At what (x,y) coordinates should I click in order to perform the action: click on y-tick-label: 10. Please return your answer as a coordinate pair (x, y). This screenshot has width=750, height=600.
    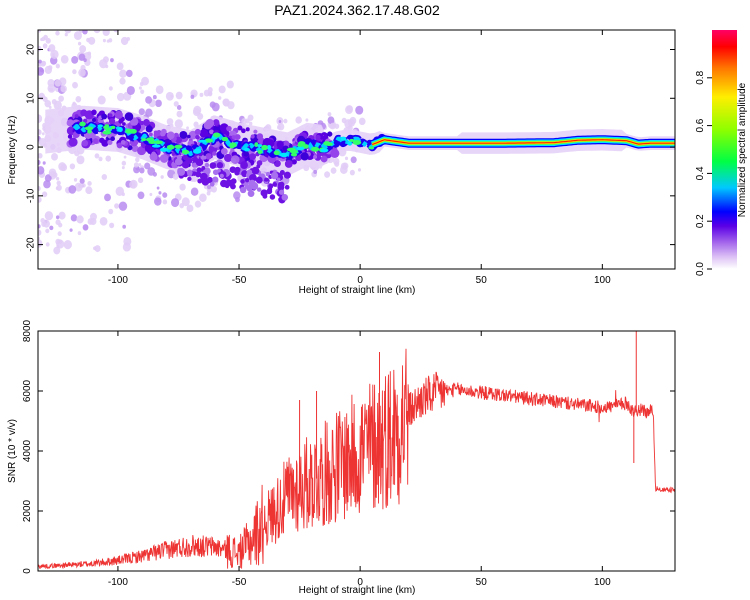
    Looking at the image, I should click on (31, 98).